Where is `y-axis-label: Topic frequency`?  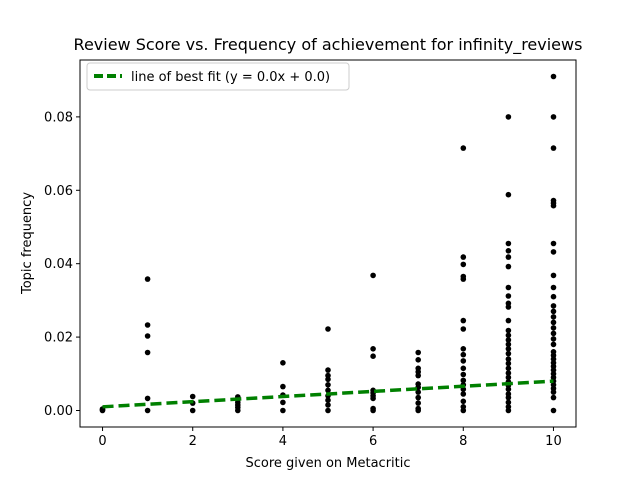
y-axis-label: Topic frequency is located at coordinates (27, 243).